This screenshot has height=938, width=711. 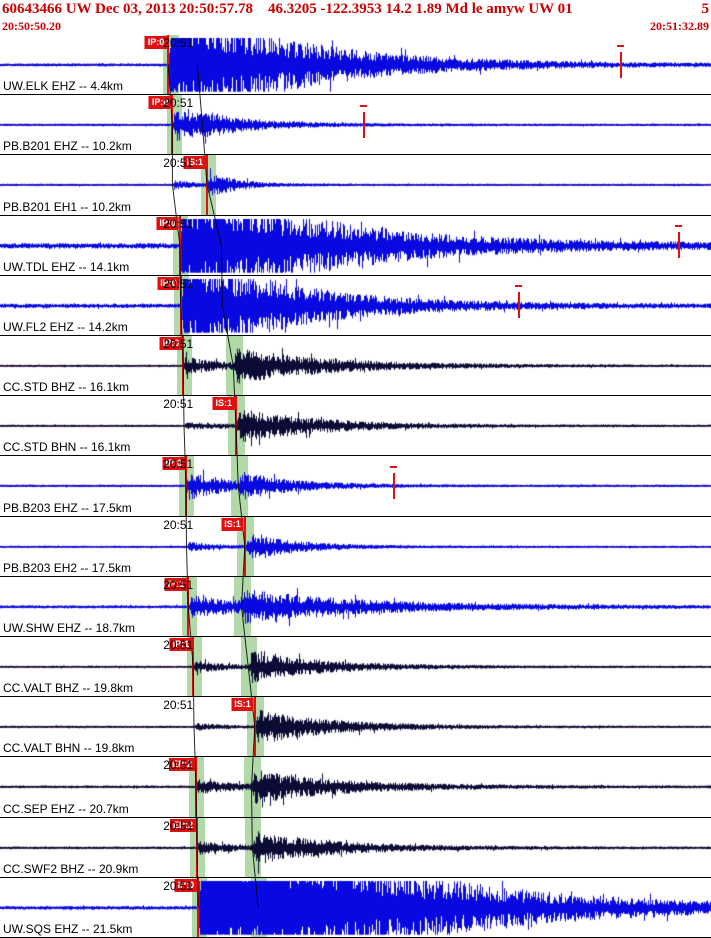 I want to click on trace-row: IS:1 20:51 PB.B201 EH1 -- 10.2km, so click(x=355, y=185).